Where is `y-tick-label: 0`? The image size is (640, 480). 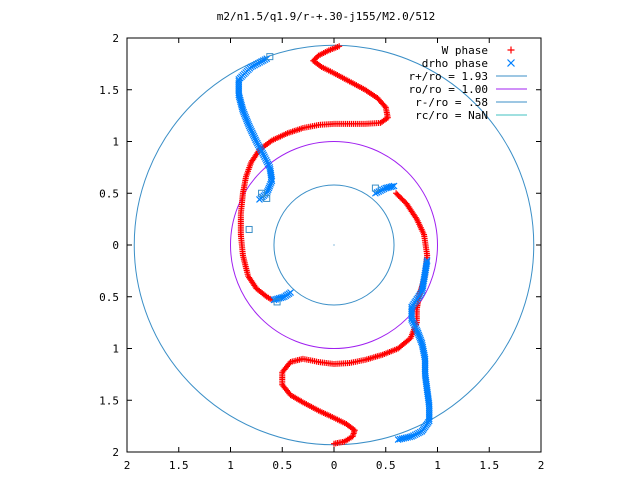 y-tick-label: 0 is located at coordinates (115, 245).